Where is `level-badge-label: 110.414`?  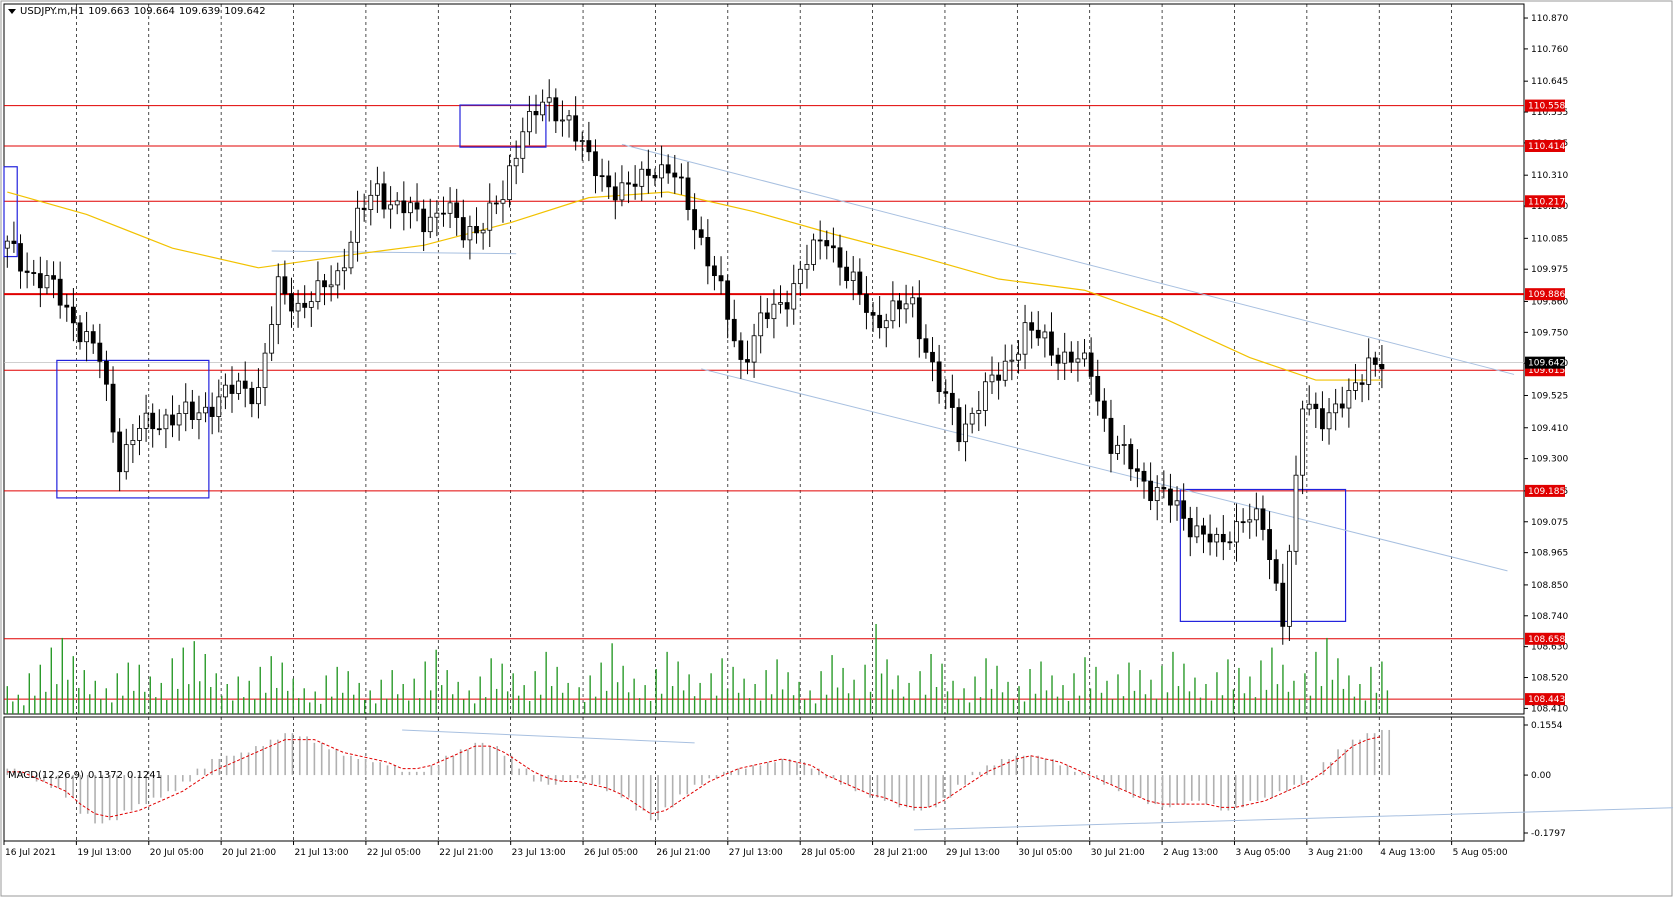 level-badge-label: 110.414 is located at coordinates (1546, 147).